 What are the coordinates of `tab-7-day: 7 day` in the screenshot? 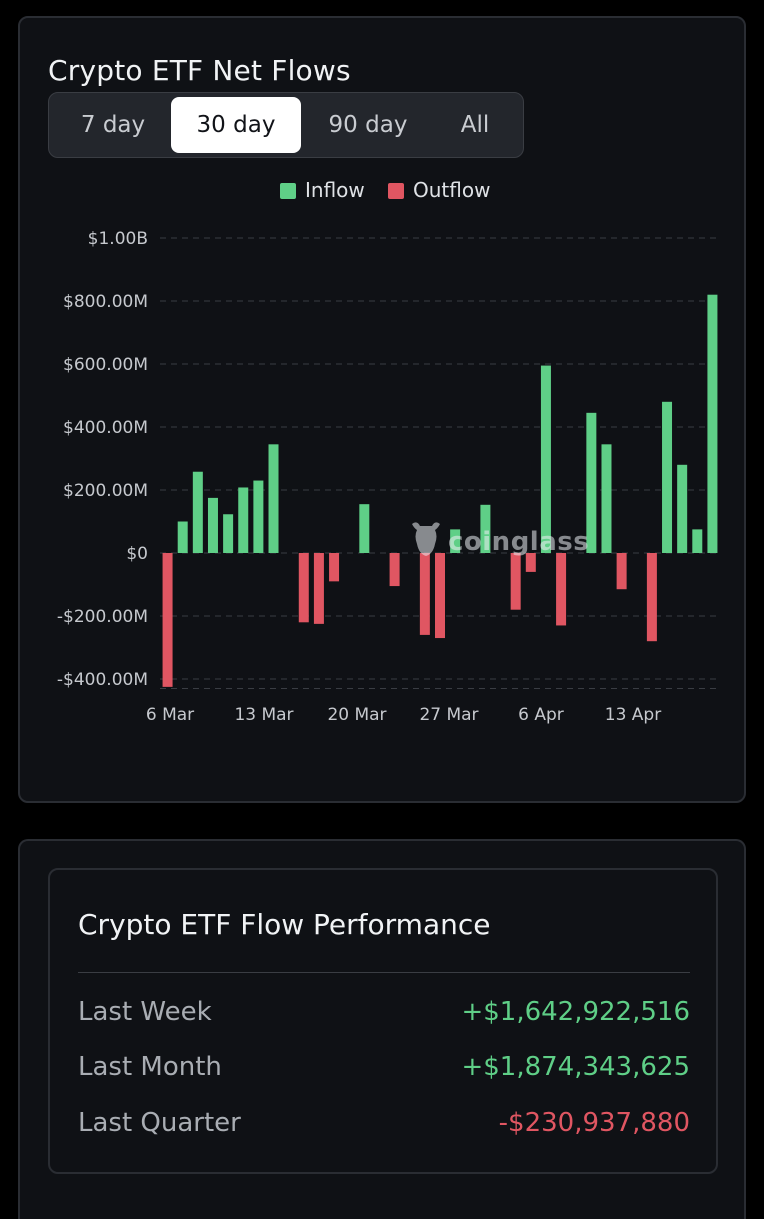 It's located at (113, 125).